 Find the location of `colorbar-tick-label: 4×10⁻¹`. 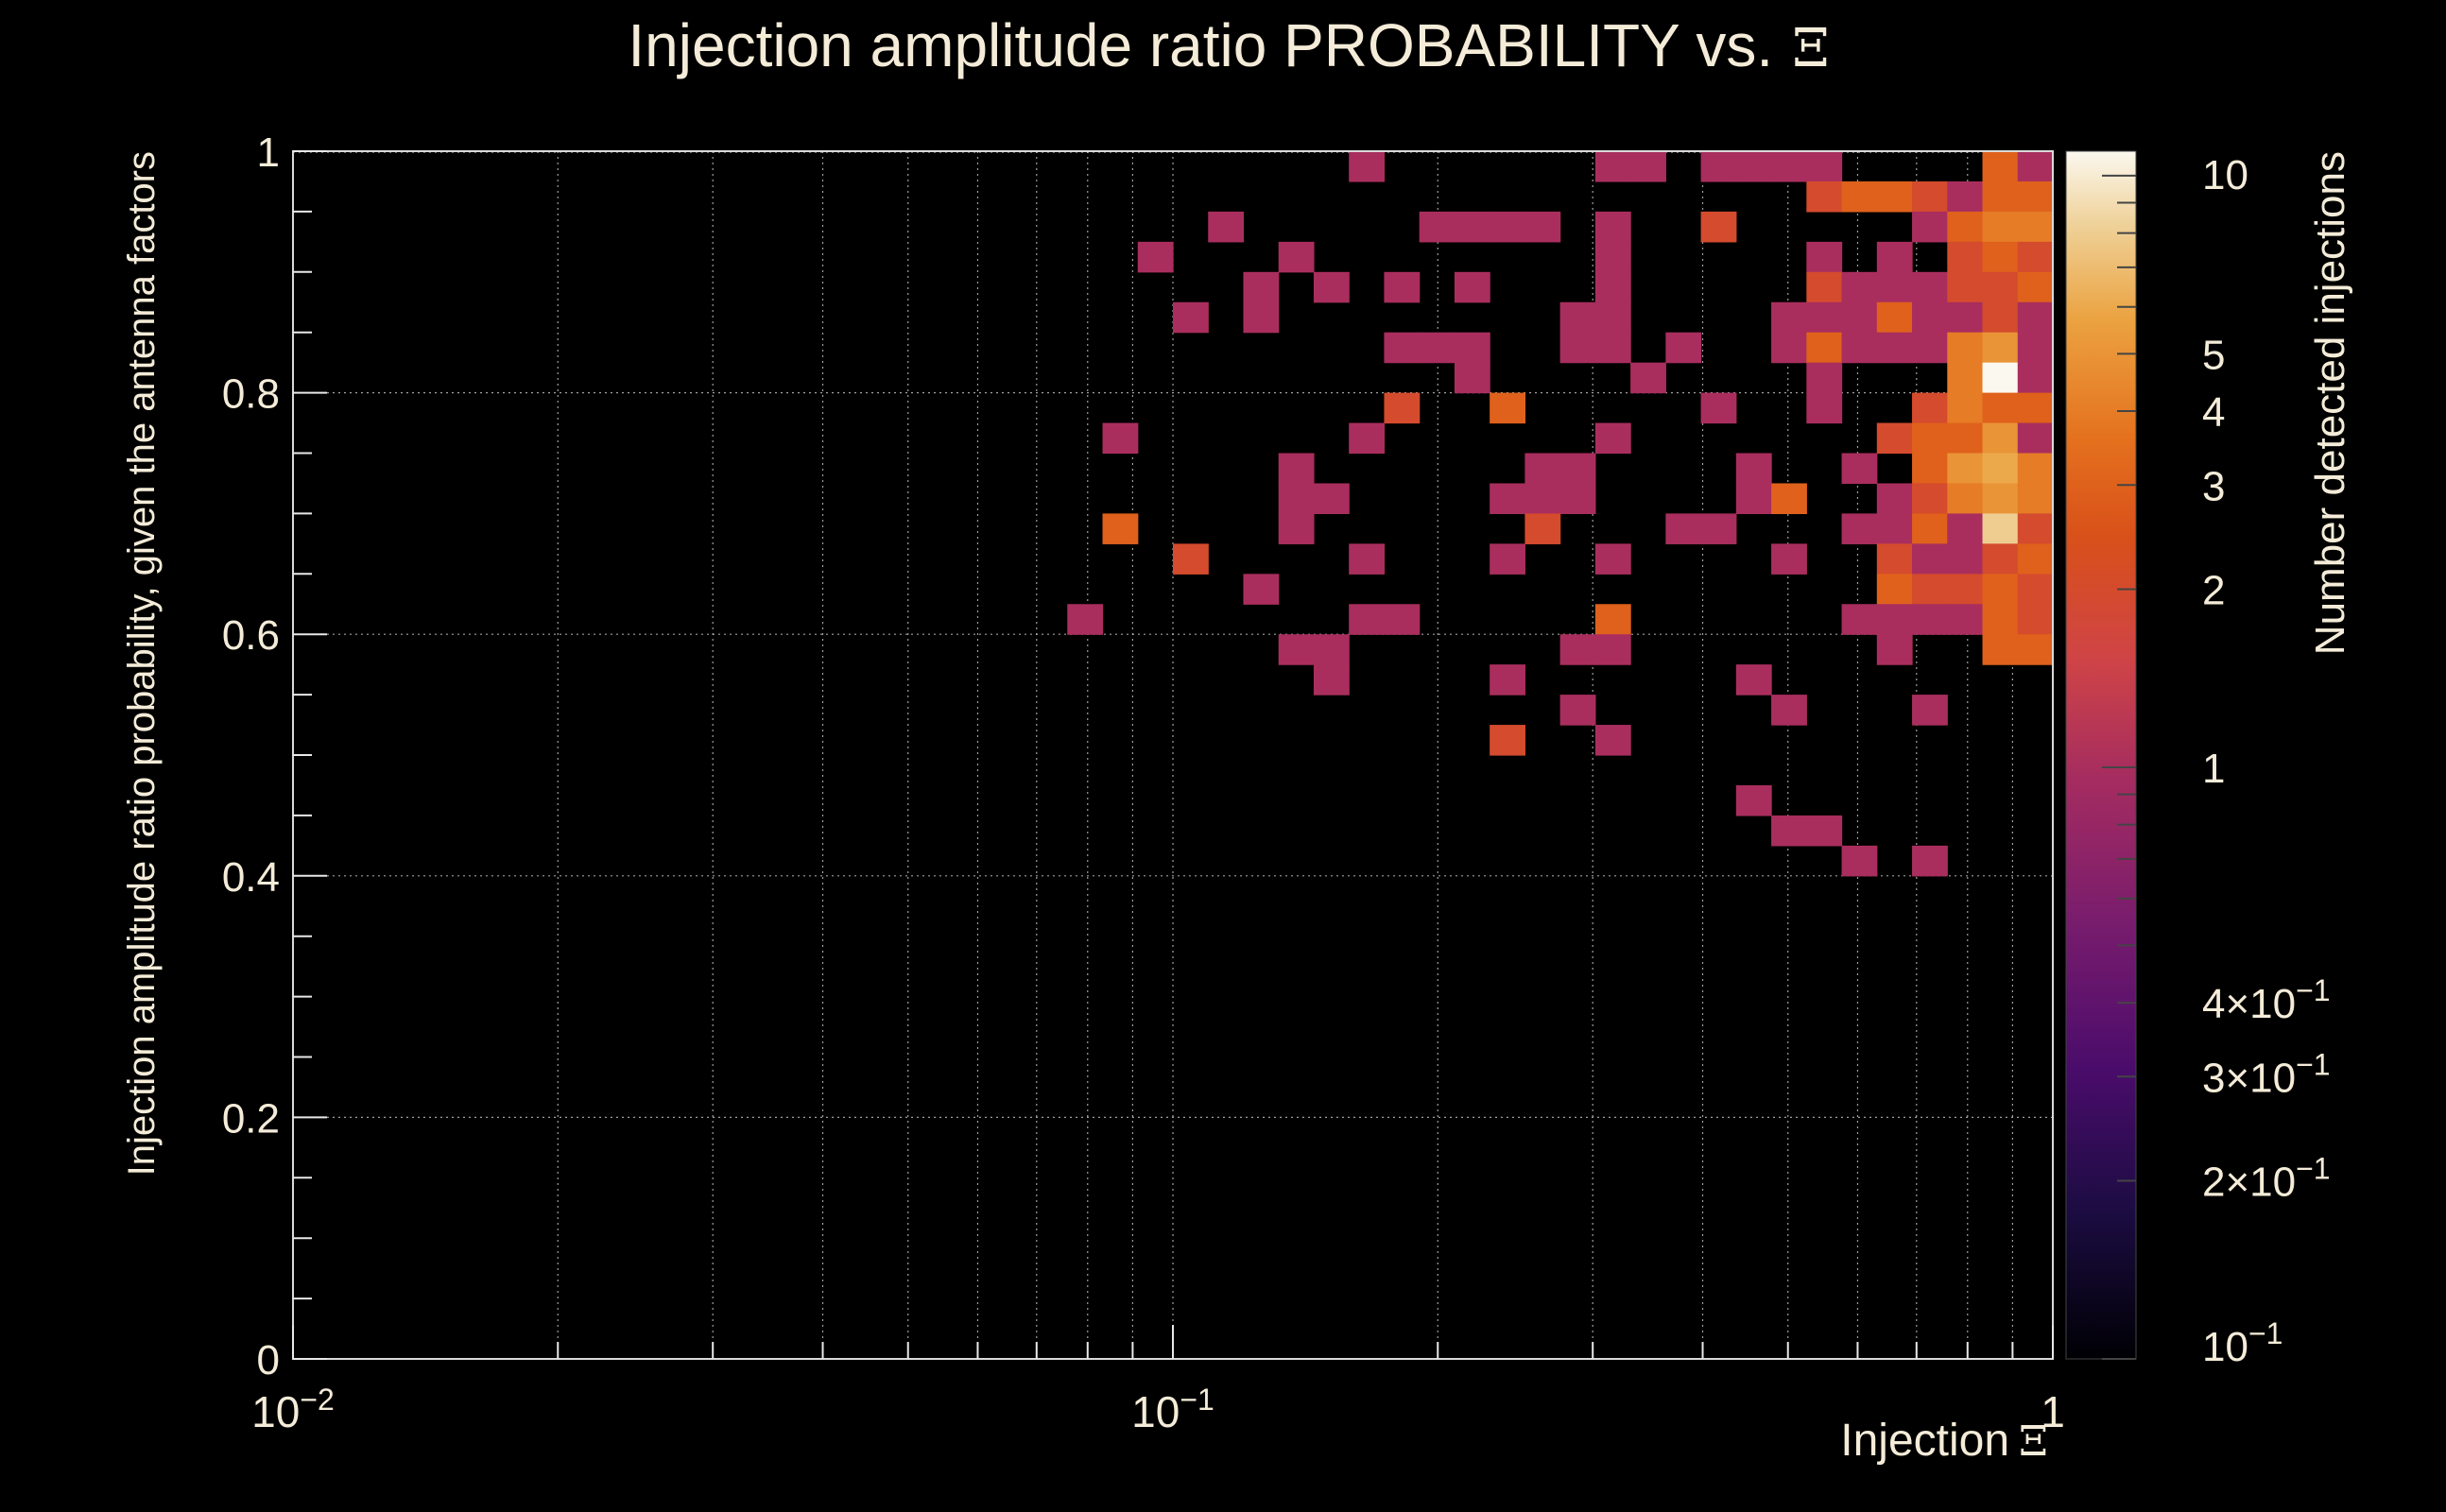

colorbar-tick-label: 4×10⁻¹ is located at coordinates (2266, 1000).